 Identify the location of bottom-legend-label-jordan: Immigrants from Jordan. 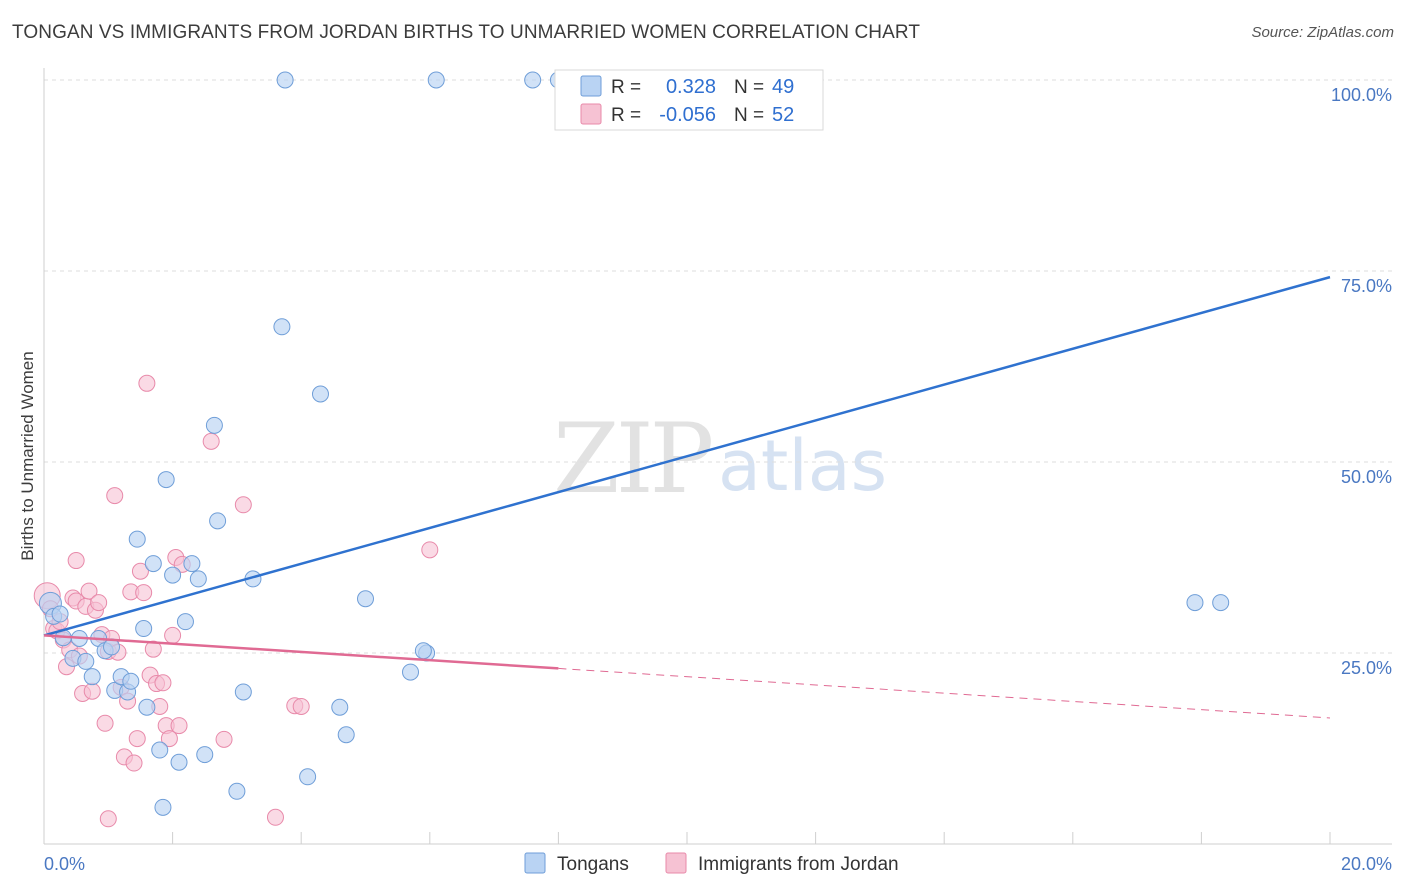
(798, 864).